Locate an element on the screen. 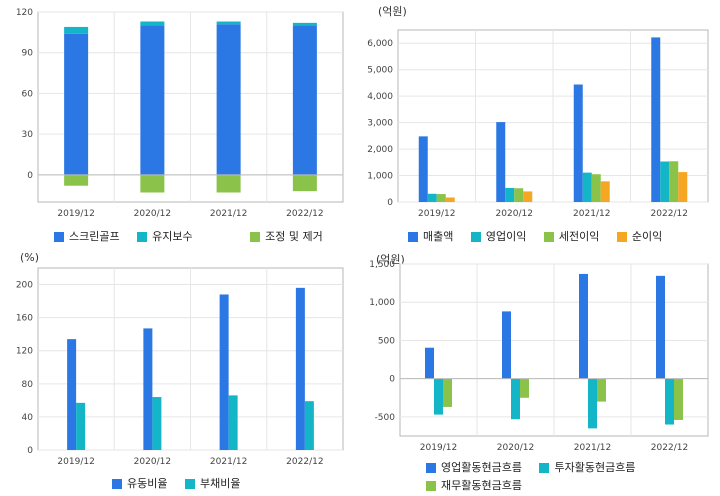 The height and width of the screenshot is (496, 720). employee-chart-legend: 스크린골프 유지보수 조정 및 제거 is located at coordinates (195, 238).